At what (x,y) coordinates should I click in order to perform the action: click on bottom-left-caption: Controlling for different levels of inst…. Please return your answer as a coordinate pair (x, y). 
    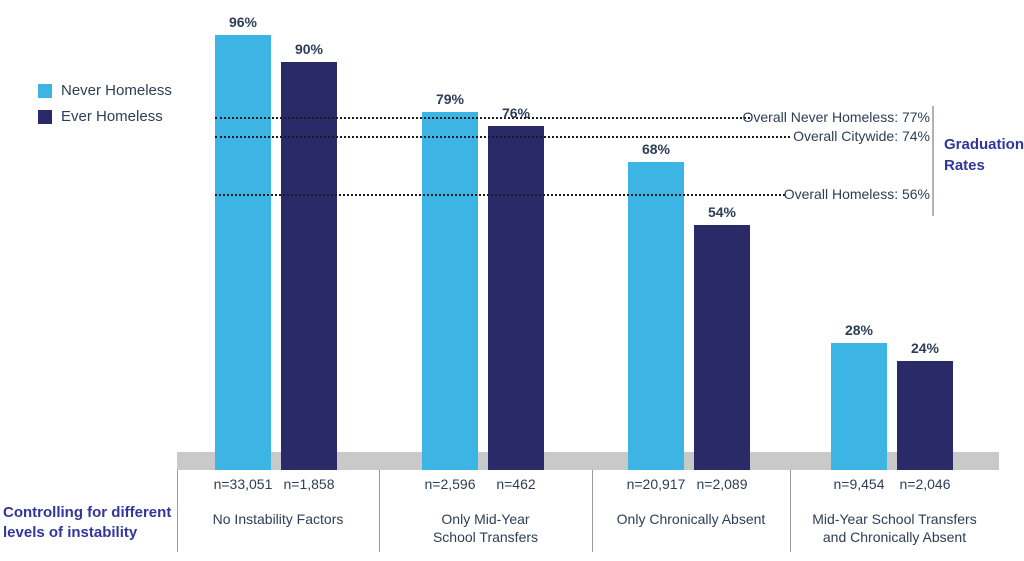
    Looking at the image, I should click on (87, 522).